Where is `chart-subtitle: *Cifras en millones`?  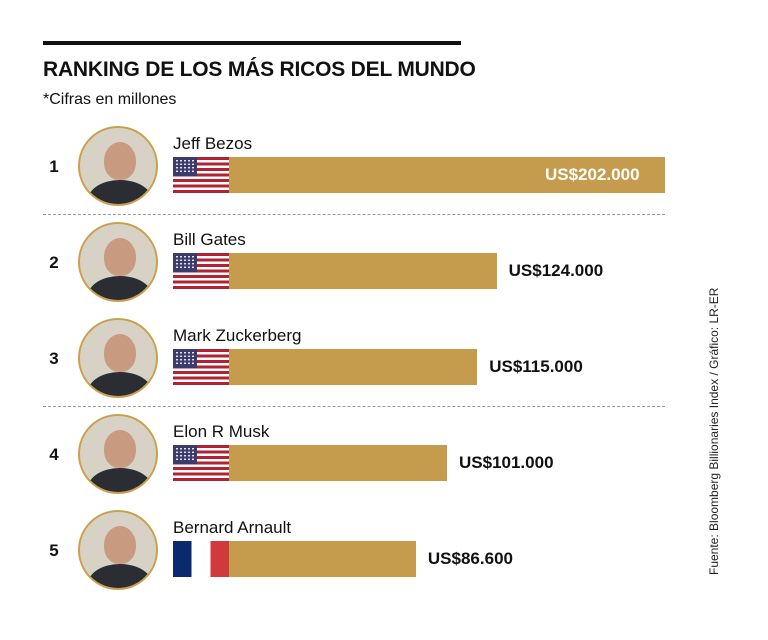 chart-subtitle: *Cifras en millones is located at coordinates (110, 99).